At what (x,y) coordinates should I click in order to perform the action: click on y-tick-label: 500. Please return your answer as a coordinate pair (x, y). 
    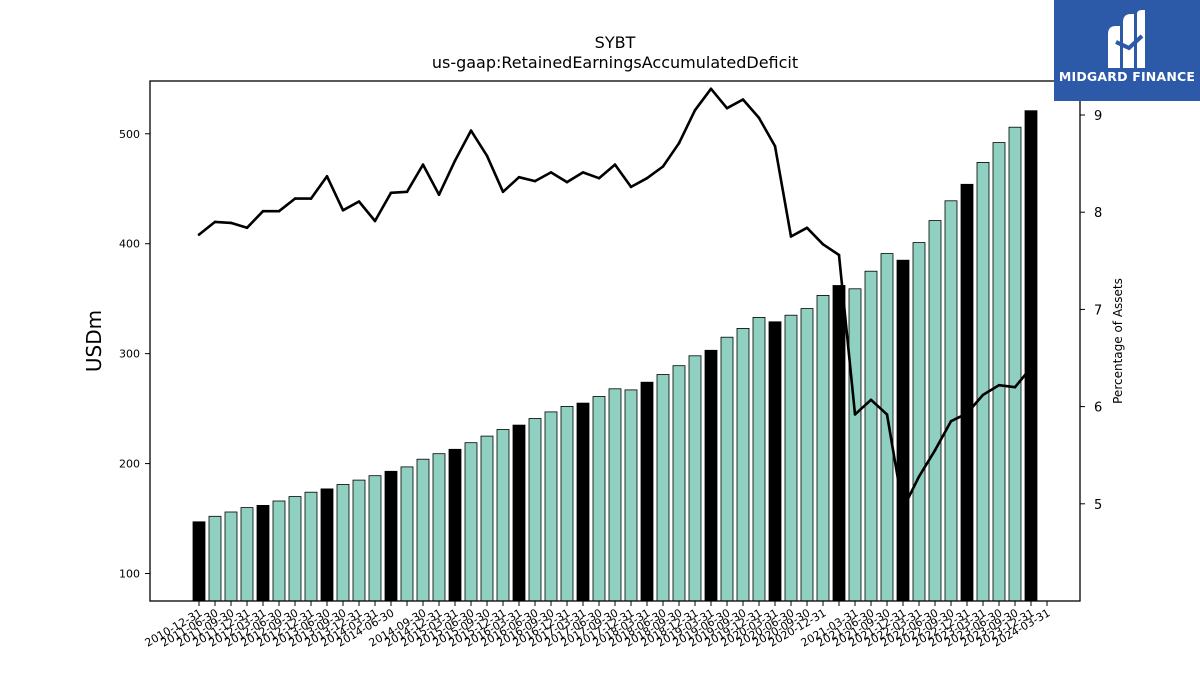
    Looking at the image, I should click on (129, 134).